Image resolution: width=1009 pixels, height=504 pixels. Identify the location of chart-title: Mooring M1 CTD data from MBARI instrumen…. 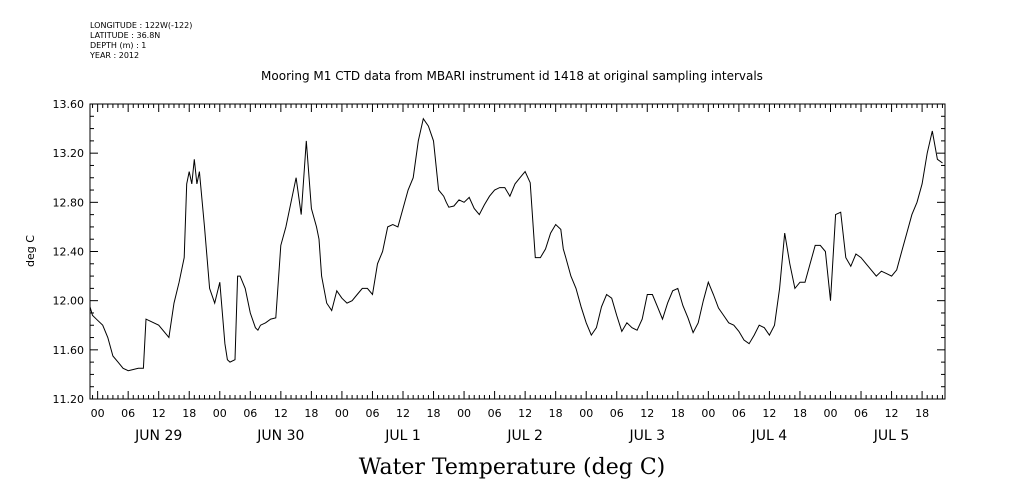
(512, 76).